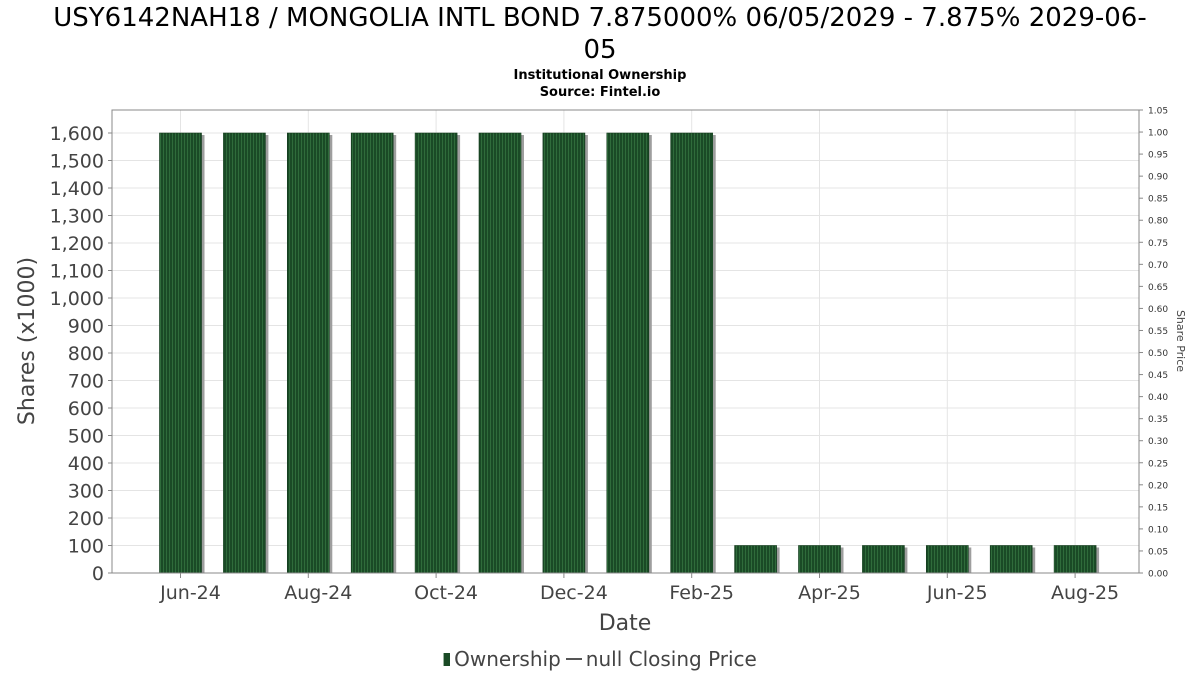 The height and width of the screenshot is (675, 1200). What do you see at coordinates (1158, 178) in the screenshot?
I see `y2-tick-label: 0.90` at bounding box center [1158, 178].